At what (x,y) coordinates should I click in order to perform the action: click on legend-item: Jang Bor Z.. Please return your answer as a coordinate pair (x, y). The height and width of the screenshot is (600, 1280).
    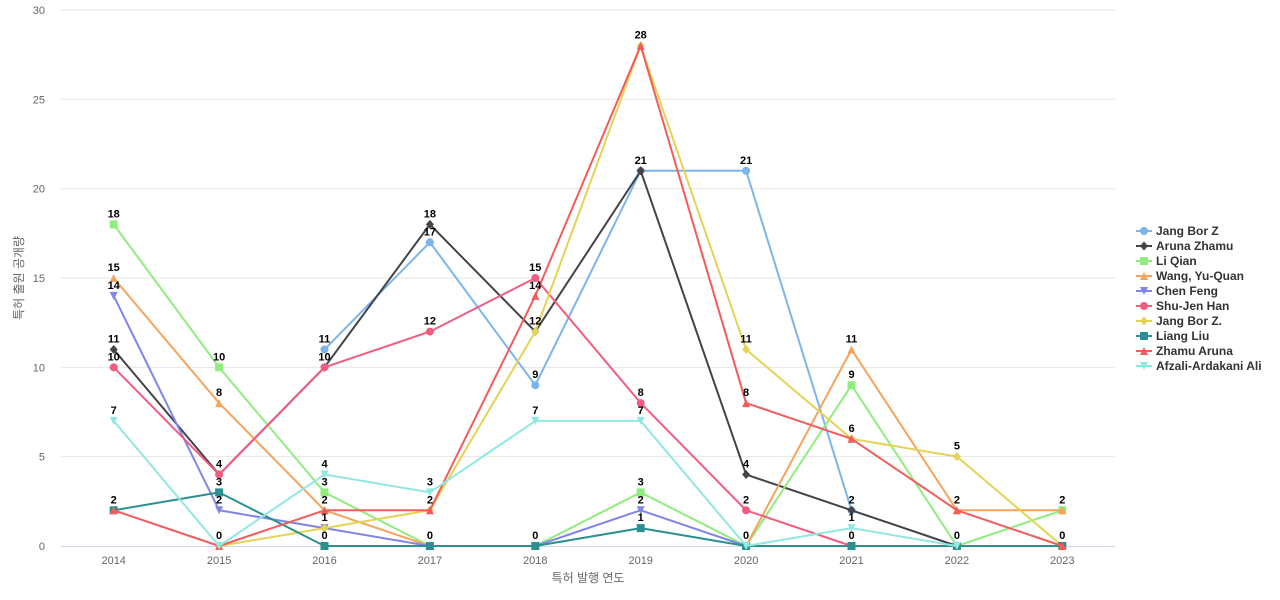
    Looking at the image, I should click on (1179, 321).